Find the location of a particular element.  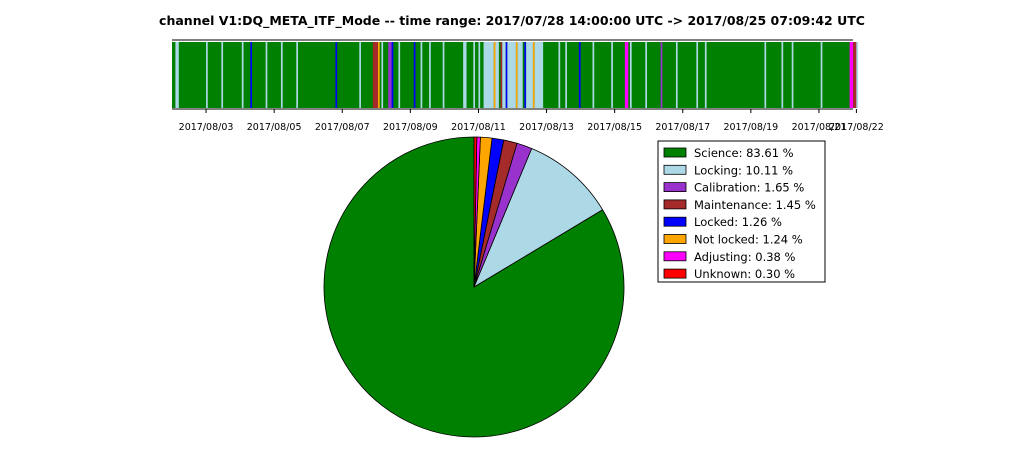

timeline-tick-label: 2017/08/03 is located at coordinates (206, 127).